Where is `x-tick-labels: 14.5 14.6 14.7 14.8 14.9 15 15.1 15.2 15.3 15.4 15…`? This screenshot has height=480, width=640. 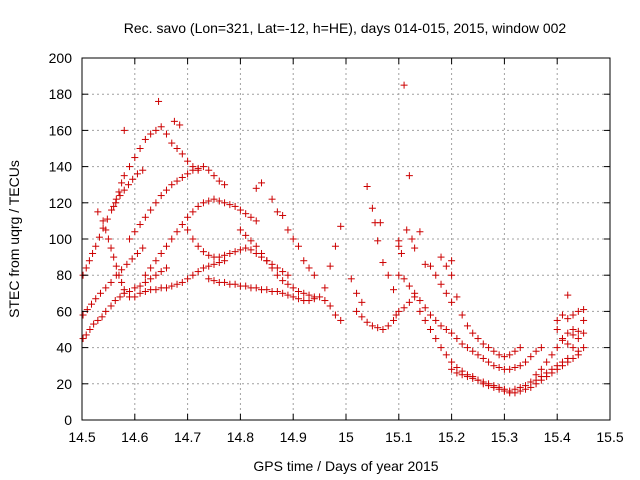 x-tick-labels: 14.5 14.6 14.7 14.8 14.9 15 15.1 15.2 15.3 15.4 15… is located at coordinates (345, 437).